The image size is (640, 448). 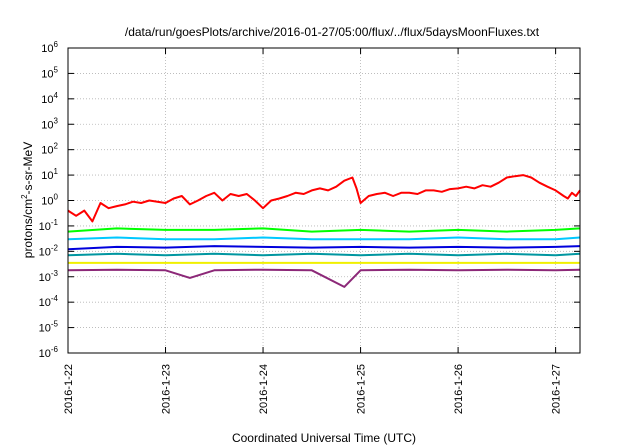 I want to click on y-tick-label-exponent: 2, so click(x=56, y=146).